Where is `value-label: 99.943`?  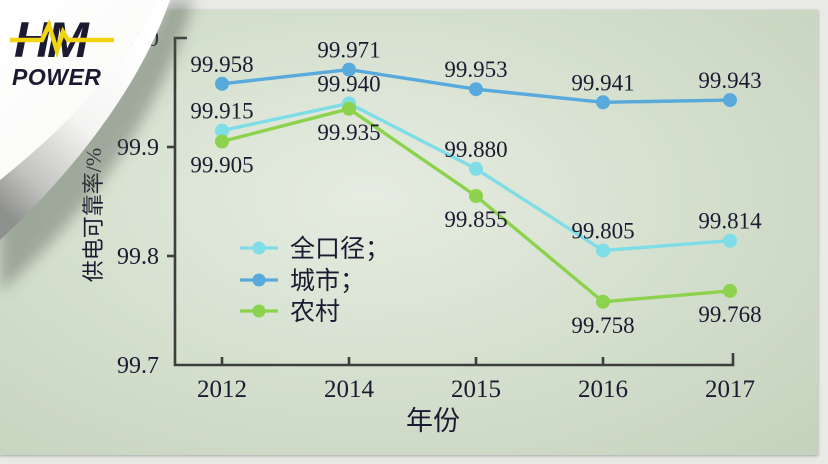 value-label: 99.943 is located at coordinates (729, 80).